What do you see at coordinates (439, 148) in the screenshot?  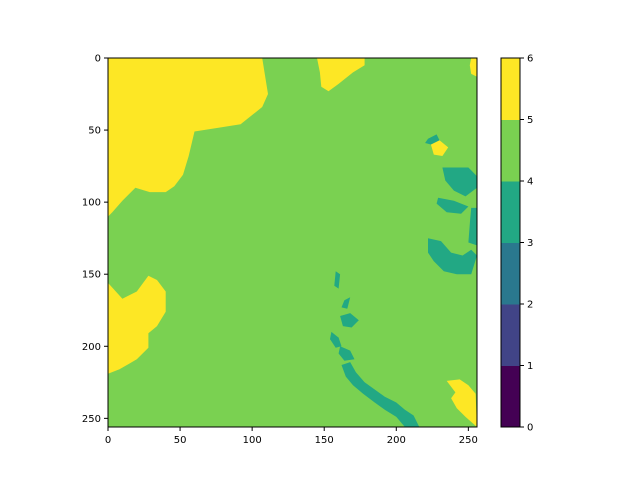 I see `region-right-small-yellow` at bounding box center [439, 148].